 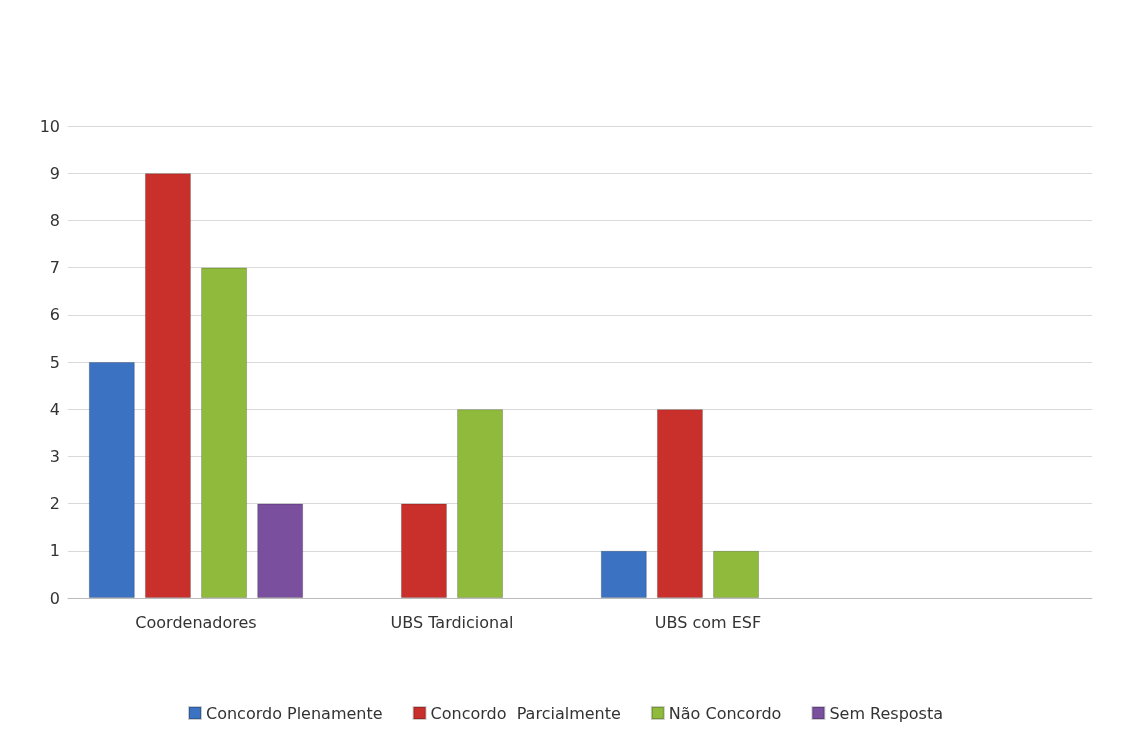 I want to click on x-tick-label: UBS com ESF, so click(x=708, y=622).